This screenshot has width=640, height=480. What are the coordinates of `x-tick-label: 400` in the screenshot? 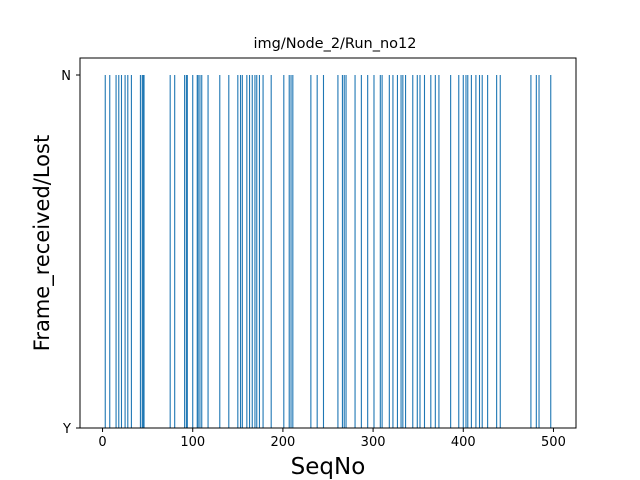 It's located at (463, 442).